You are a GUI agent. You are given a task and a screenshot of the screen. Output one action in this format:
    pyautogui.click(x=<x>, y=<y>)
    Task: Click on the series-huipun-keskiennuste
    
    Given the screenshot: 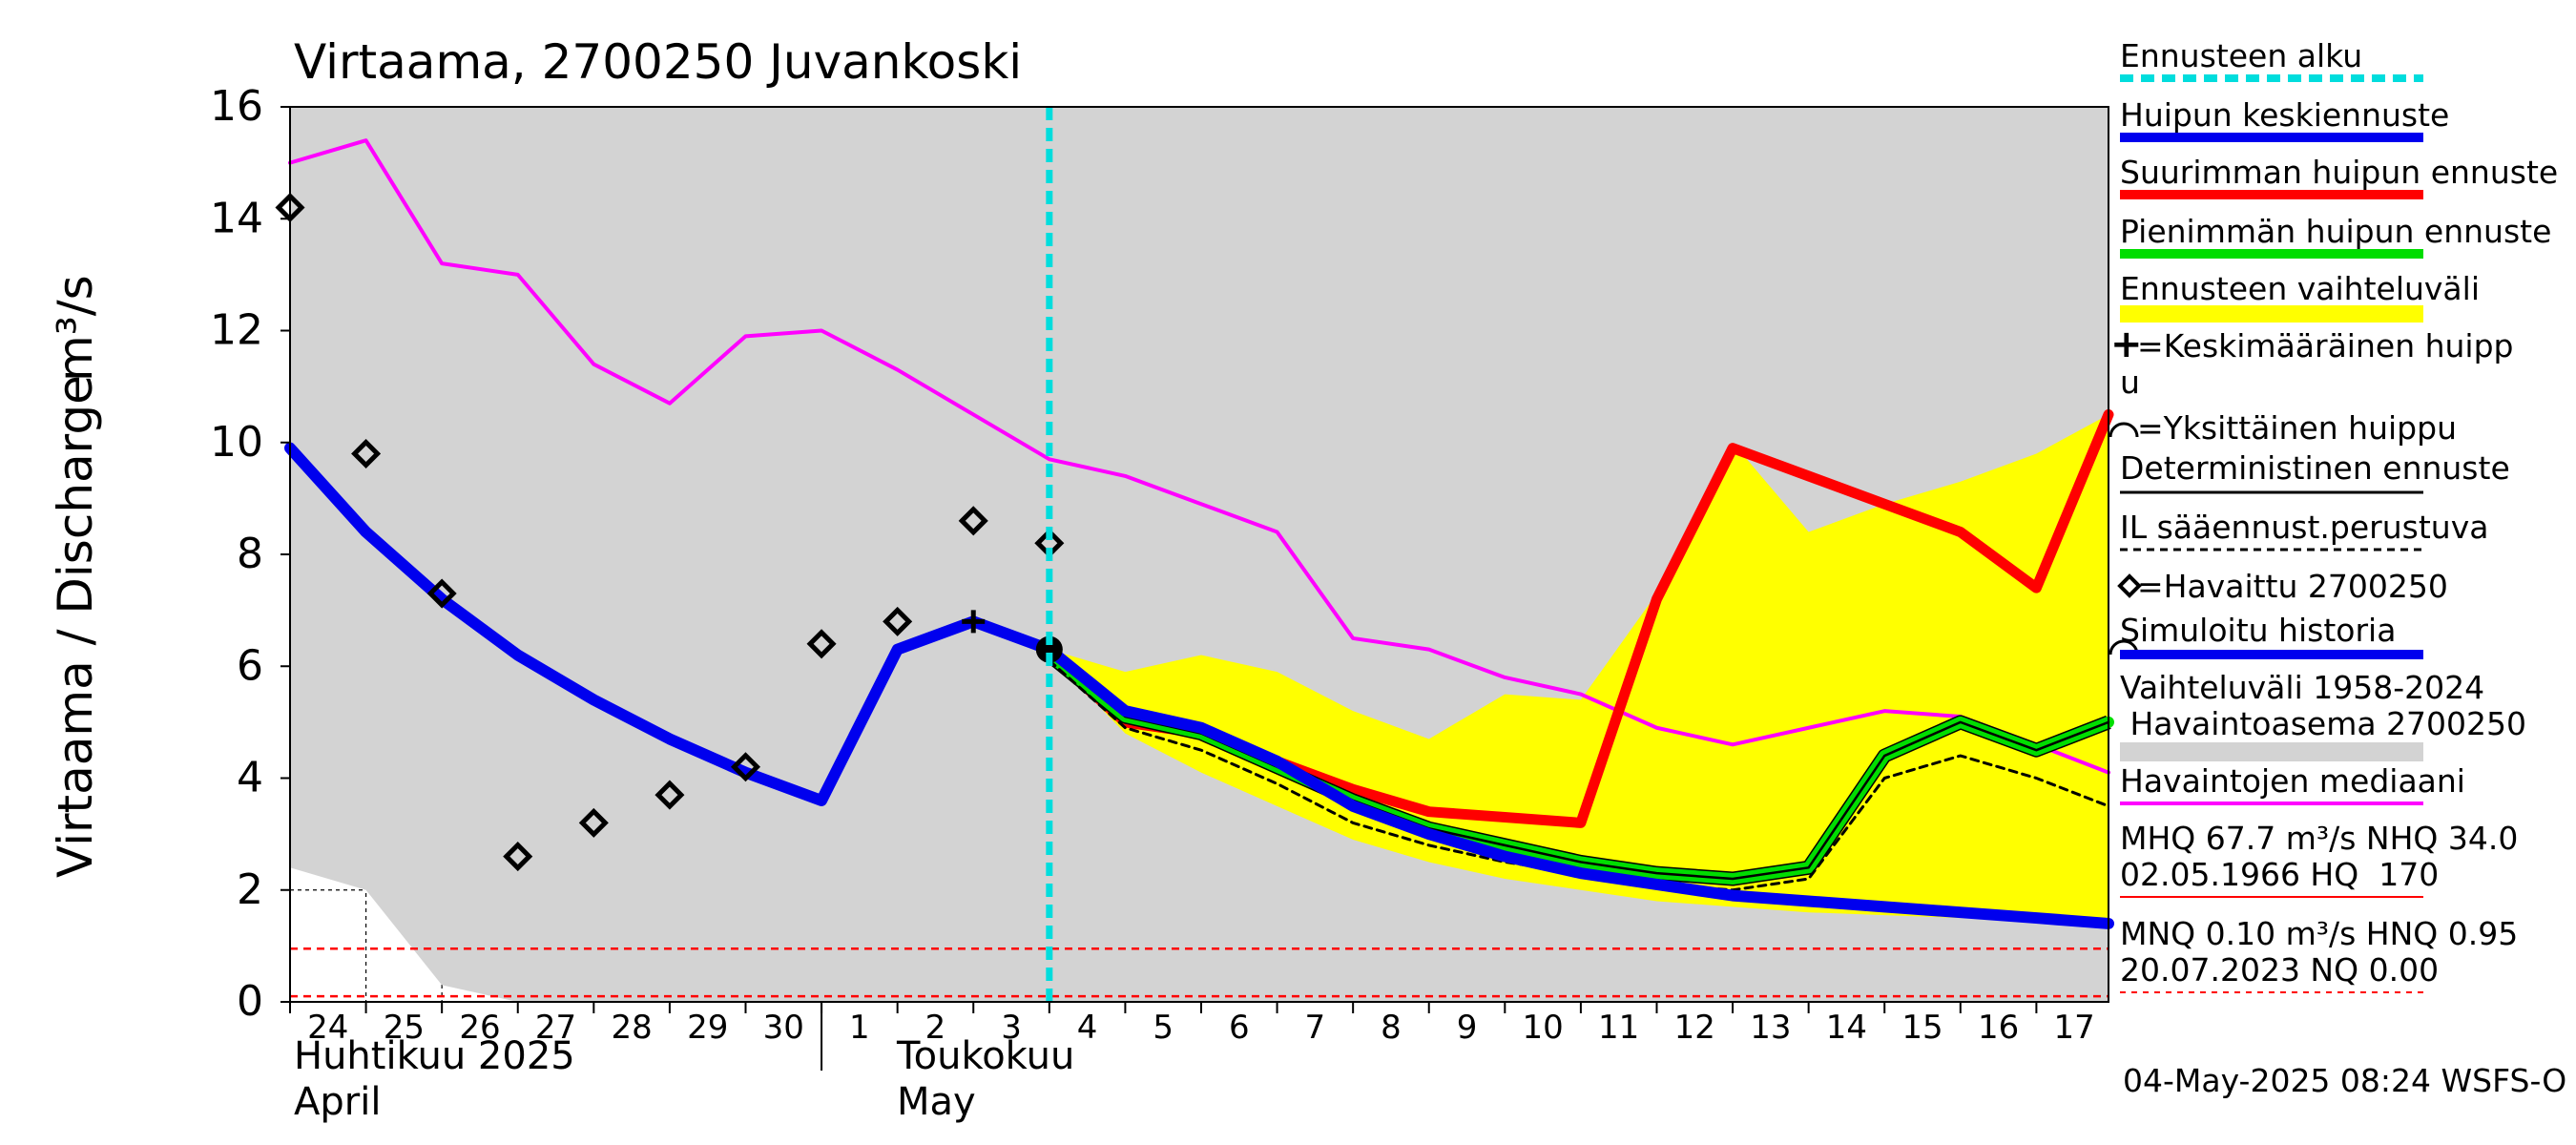 What is the action you would take?
    pyautogui.click(x=1578, y=786)
    